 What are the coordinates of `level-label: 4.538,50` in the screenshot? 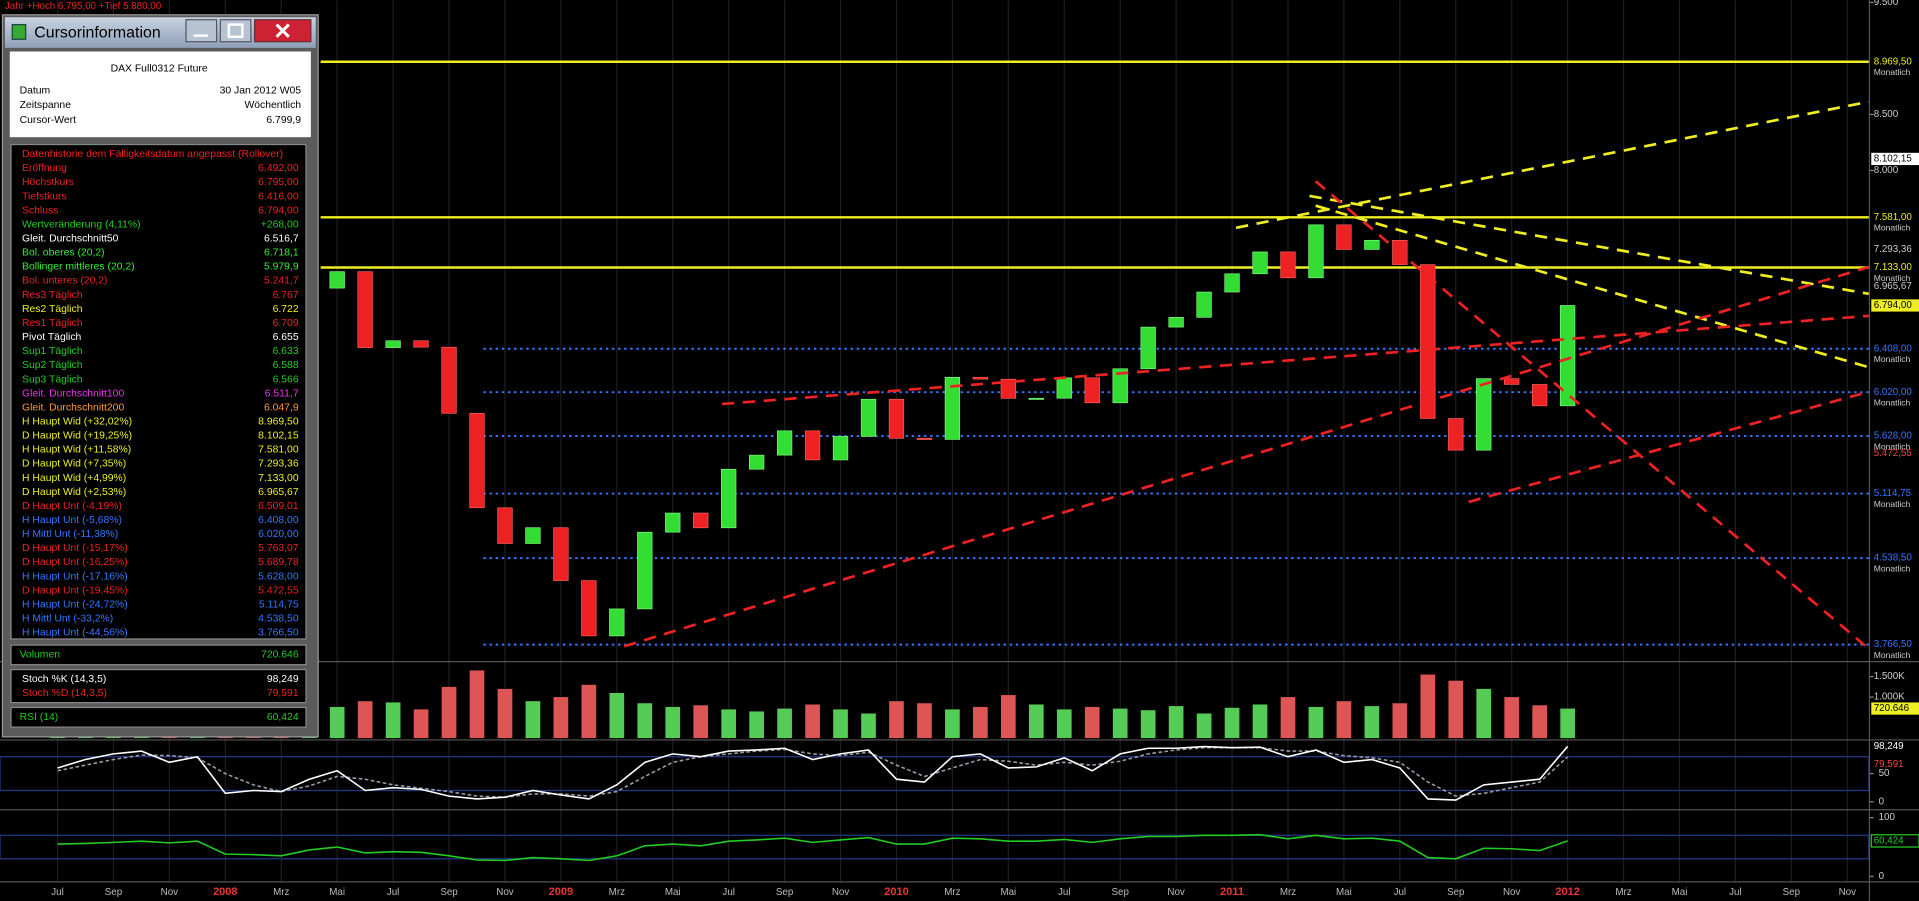 It's located at (1893, 558).